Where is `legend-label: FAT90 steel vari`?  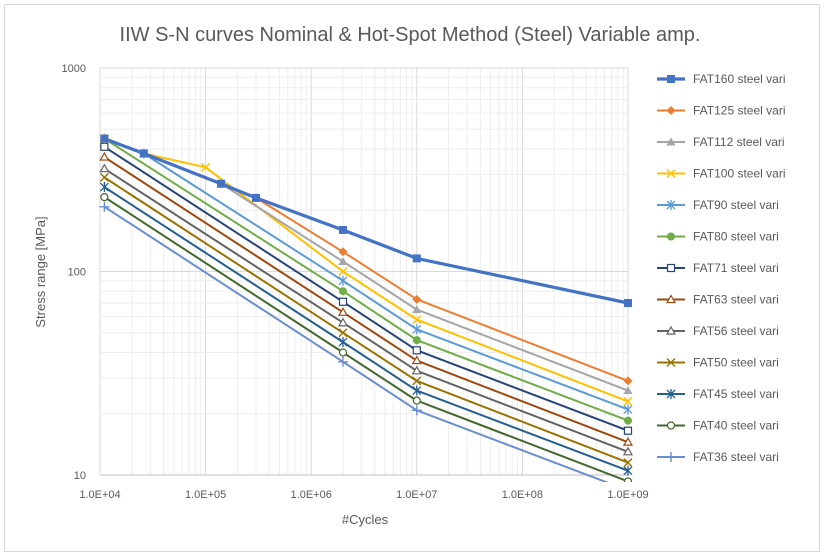 legend-label: FAT90 steel vari is located at coordinates (736, 205).